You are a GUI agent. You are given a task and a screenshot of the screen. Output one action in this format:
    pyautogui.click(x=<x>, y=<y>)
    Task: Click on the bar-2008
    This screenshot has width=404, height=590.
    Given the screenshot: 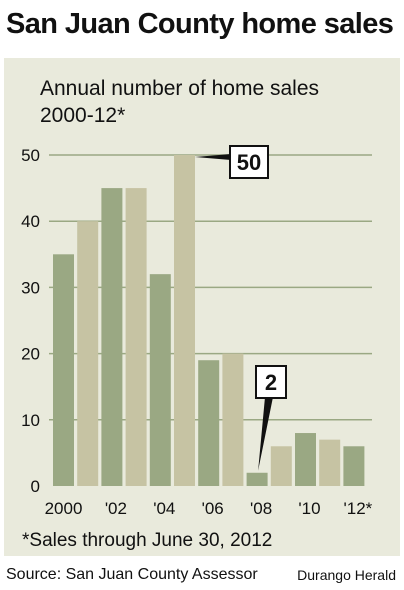 What is the action you would take?
    pyautogui.click(x=257, y=479)
    